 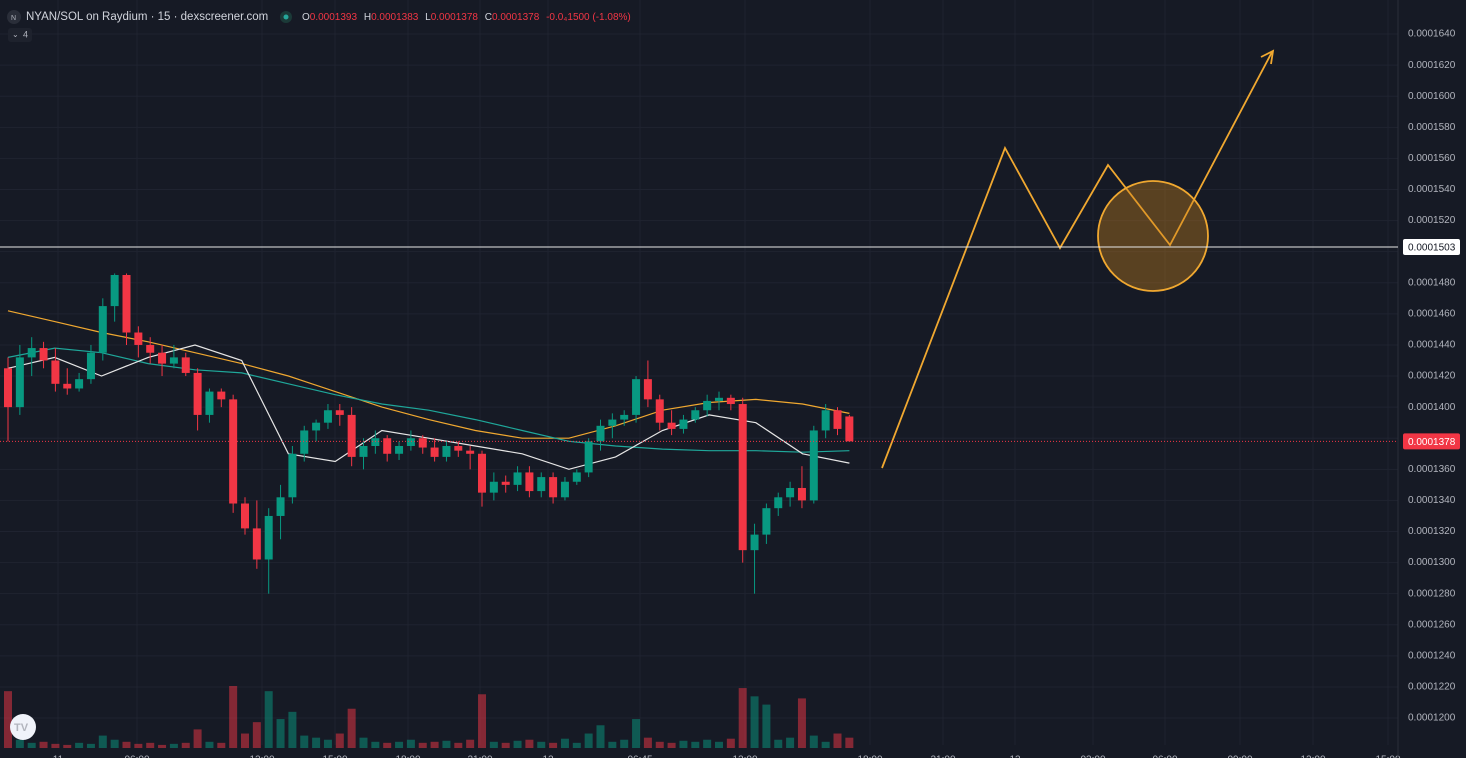 What do you see at coordinates (1432, 65) in the screenshot?
I see `y-tick-label: 0.0001620` at bounding box center [1432, 65].